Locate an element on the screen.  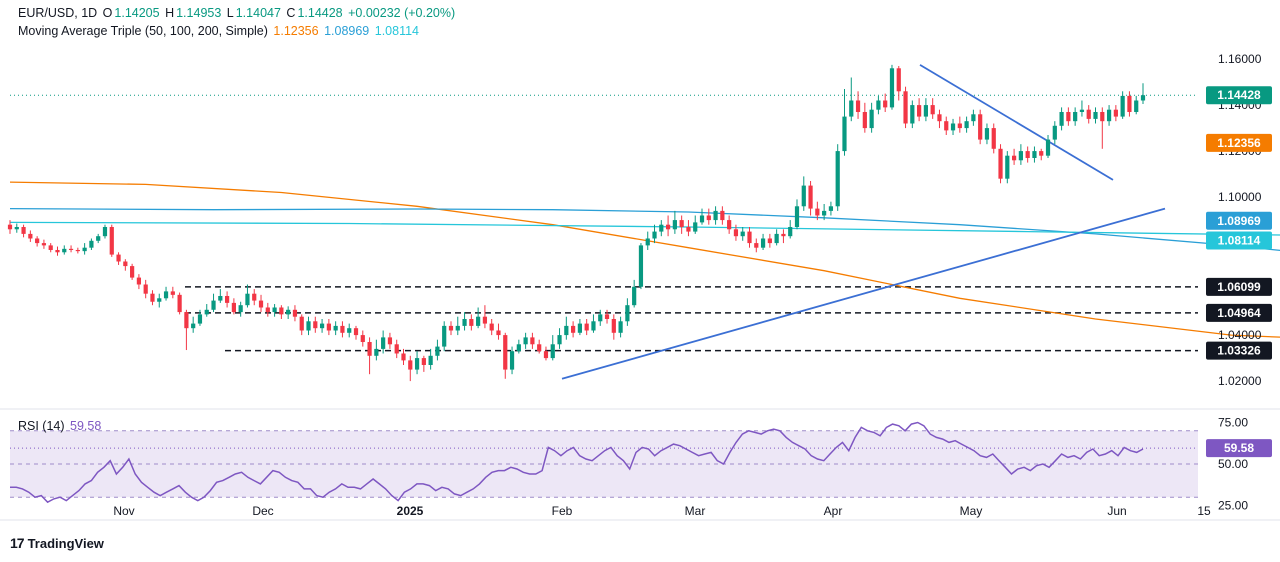
ma100-tag-text: 1.08969 is located at coordinates (1239, 221).